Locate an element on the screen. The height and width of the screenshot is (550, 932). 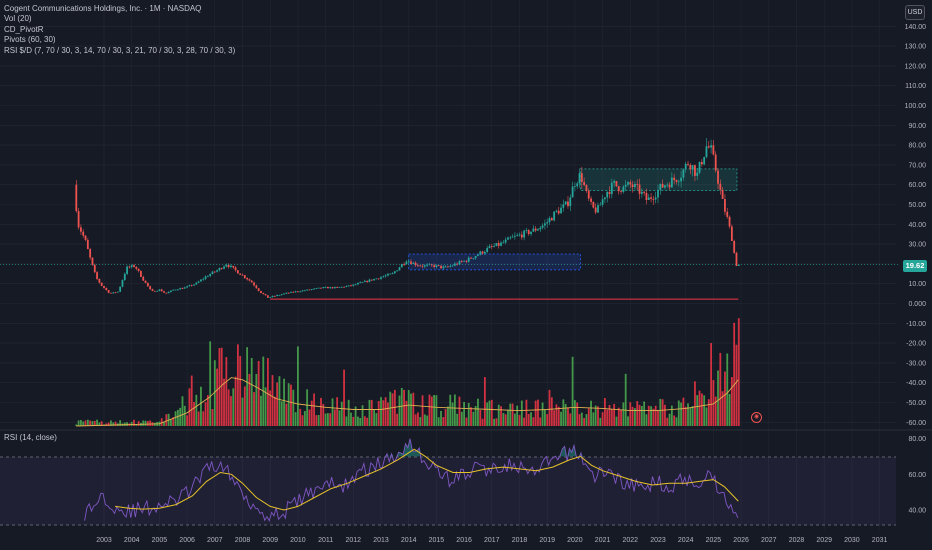
rsi-tick-label: 80.00 is located at coordinates (917, 439).